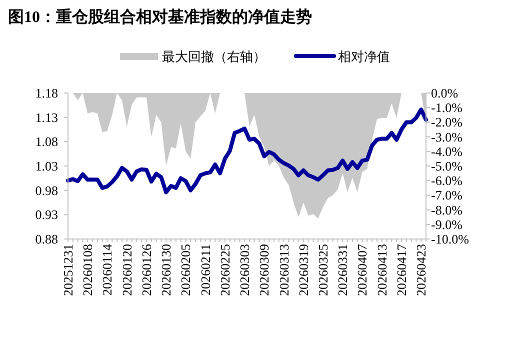 The image size is (510, 343). I want to click on legend-label: 最大回撤（右轴）, so click(214, 56).